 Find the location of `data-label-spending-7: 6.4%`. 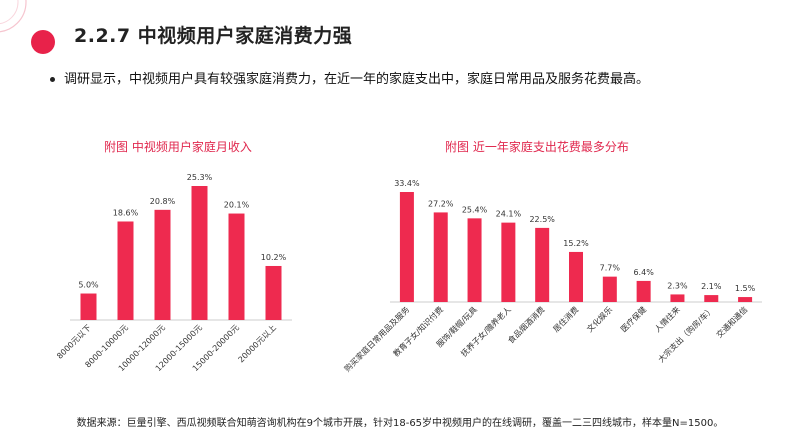

data-label-spending-7: 6.4% is located at coordinates (643, 272).